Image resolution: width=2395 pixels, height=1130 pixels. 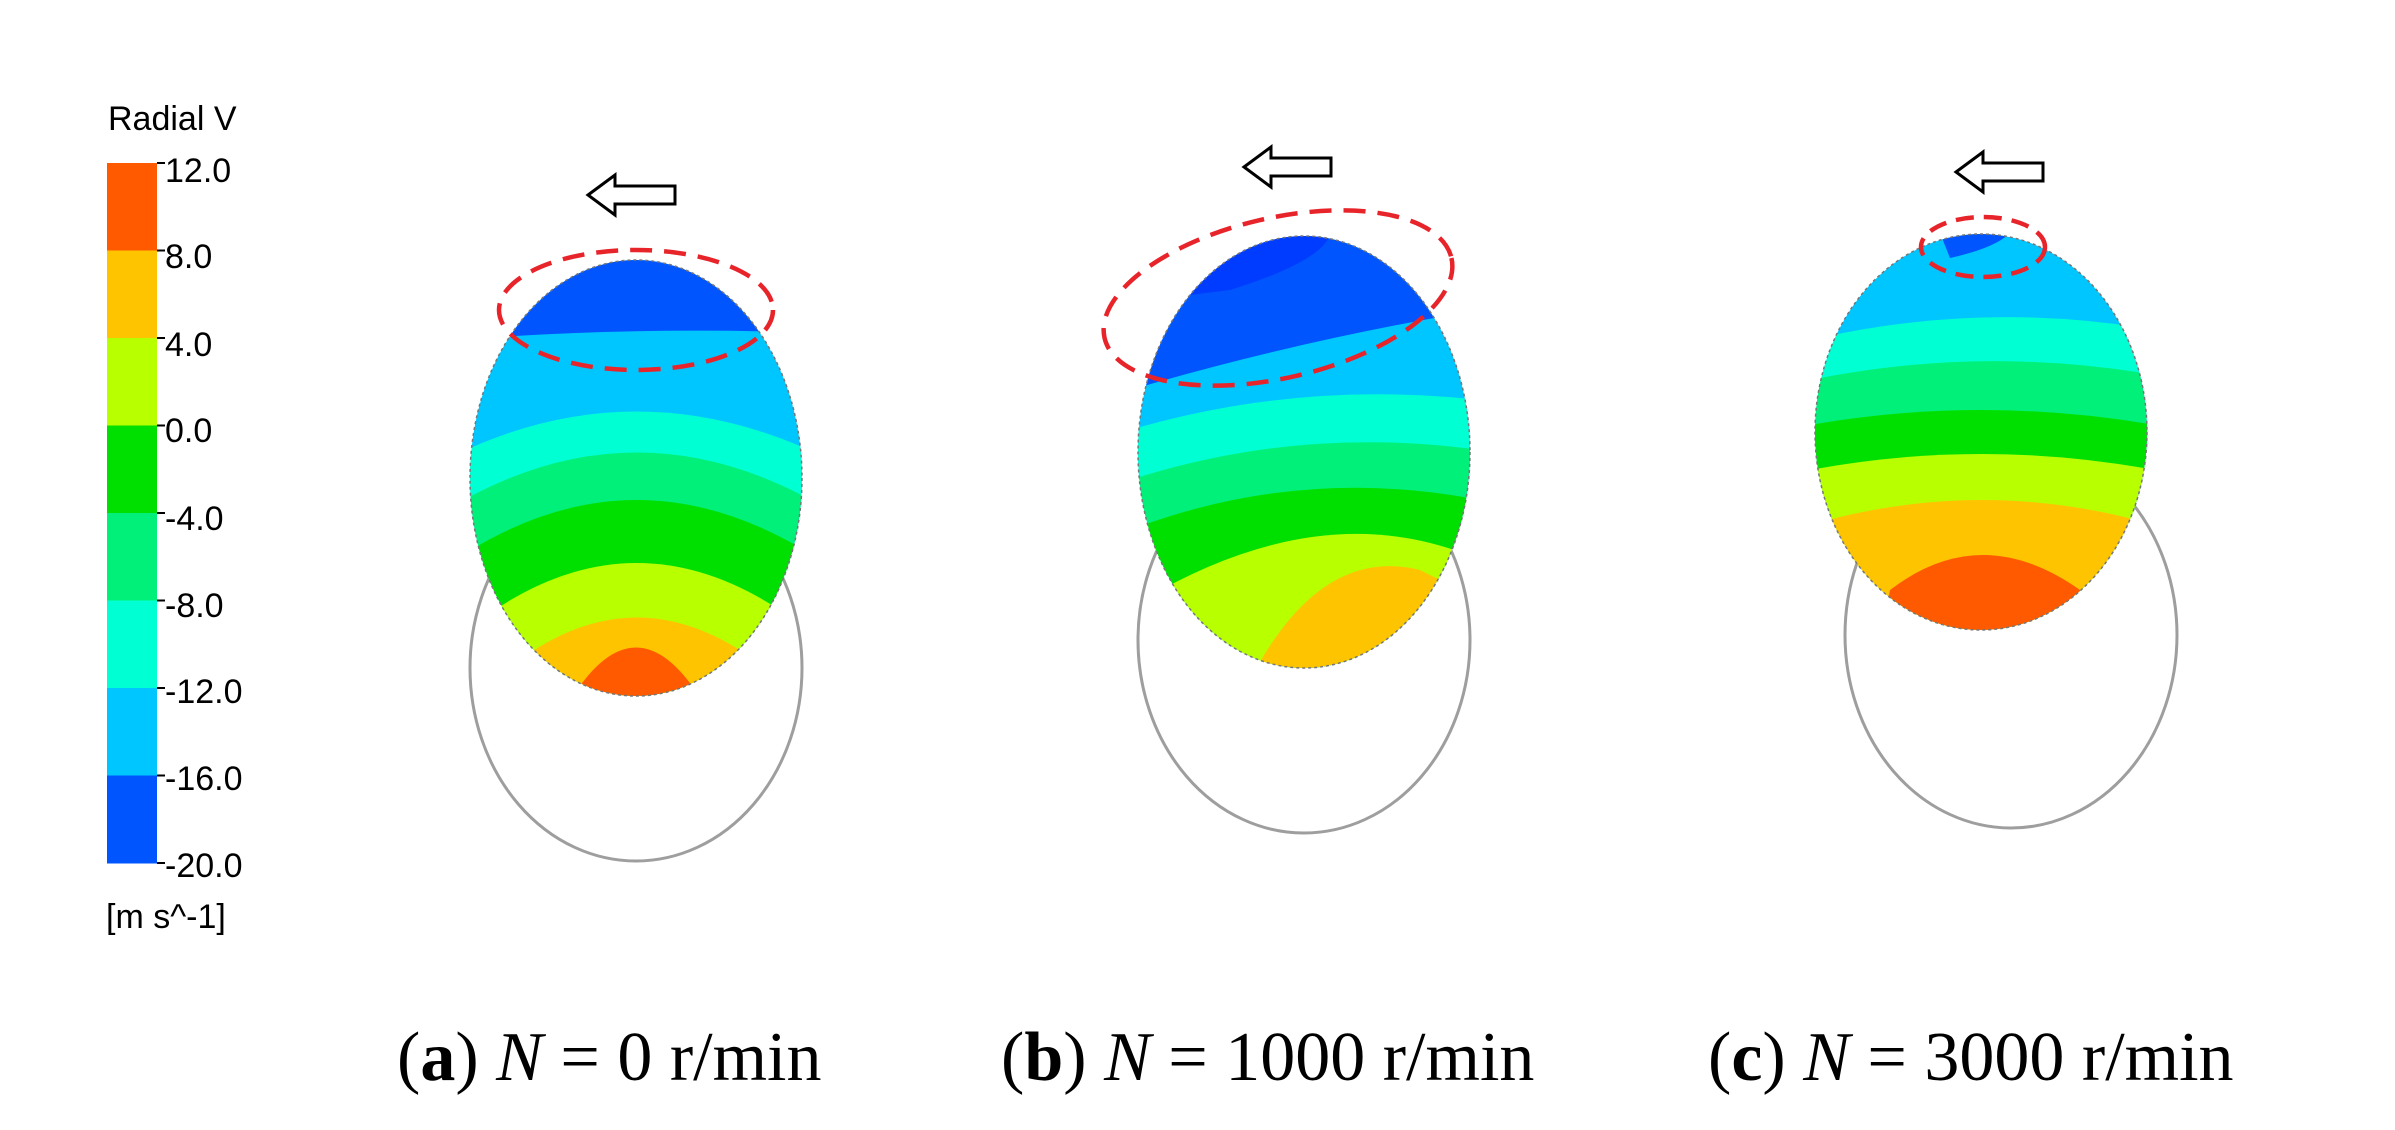 I want to click on legend-tick-label: -8.0, so click(x=194, y=606).